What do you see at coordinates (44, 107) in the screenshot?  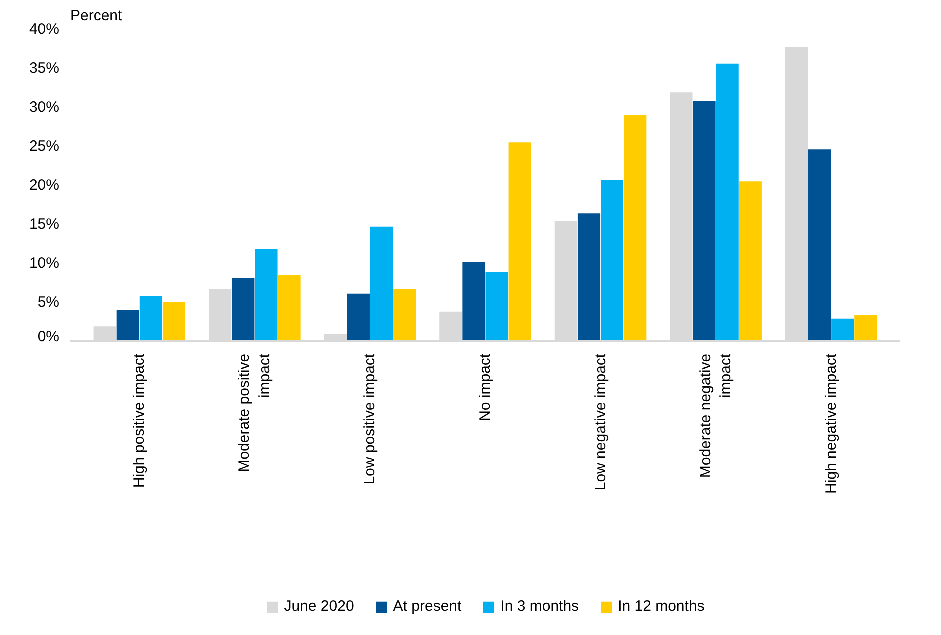 I see `y-tick-label: 30%` at bounding box center [44, 107].